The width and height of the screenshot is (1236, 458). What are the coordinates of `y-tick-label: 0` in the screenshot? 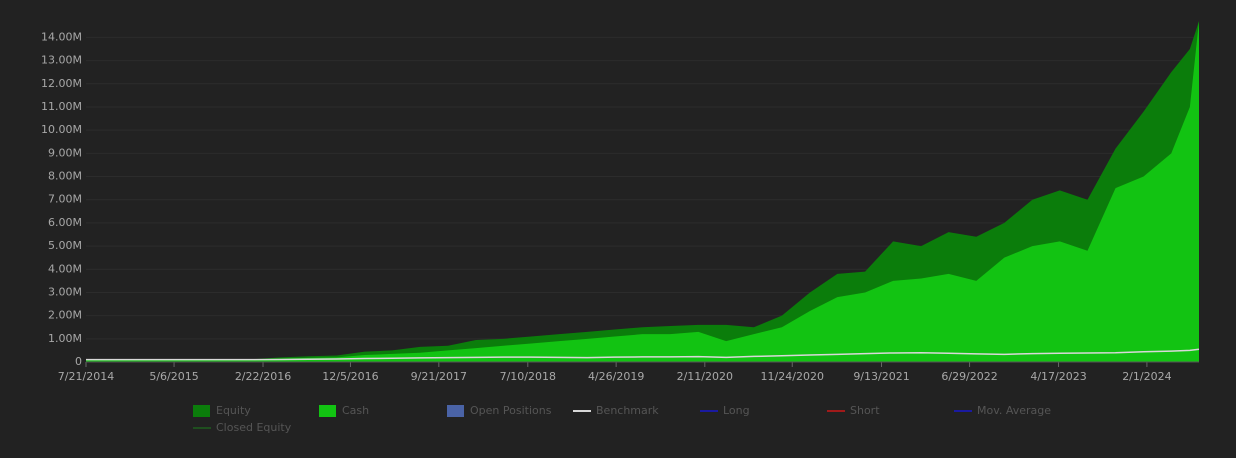 It's located at (78, 361).